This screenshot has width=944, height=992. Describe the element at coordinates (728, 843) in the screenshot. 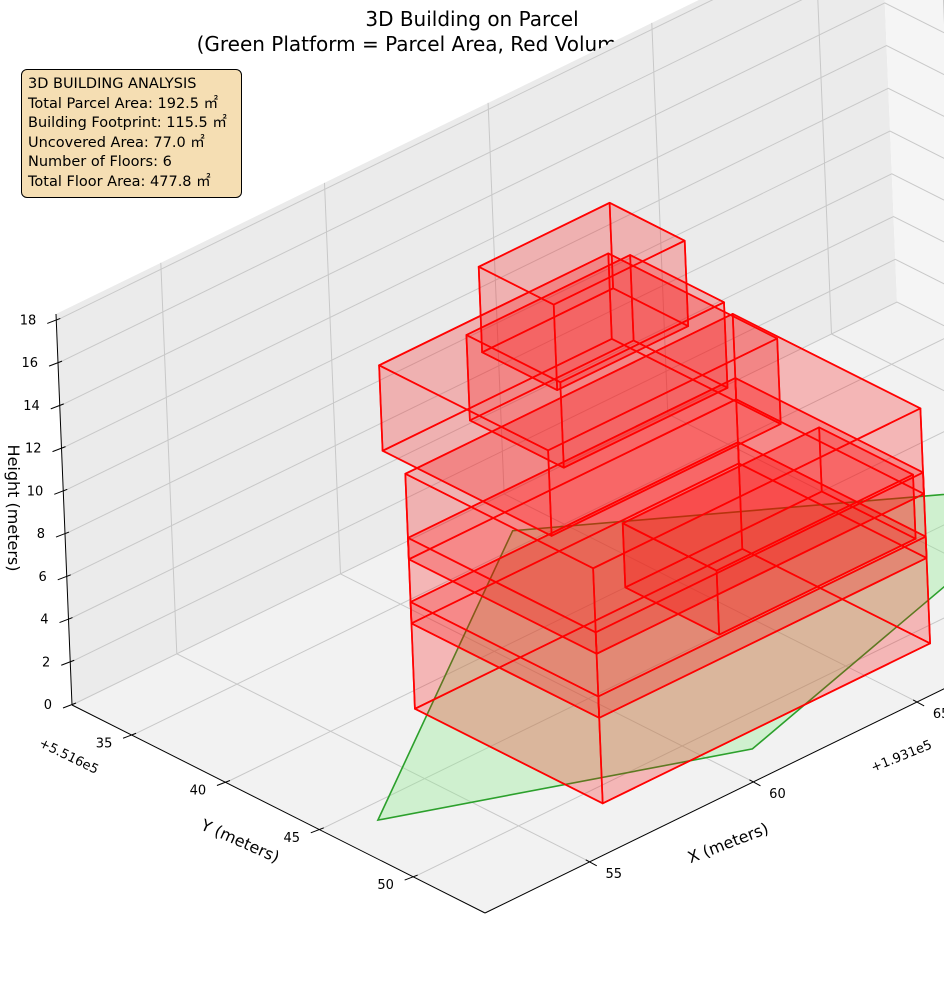

I see `x-axis-label: X (meters)` at that location.